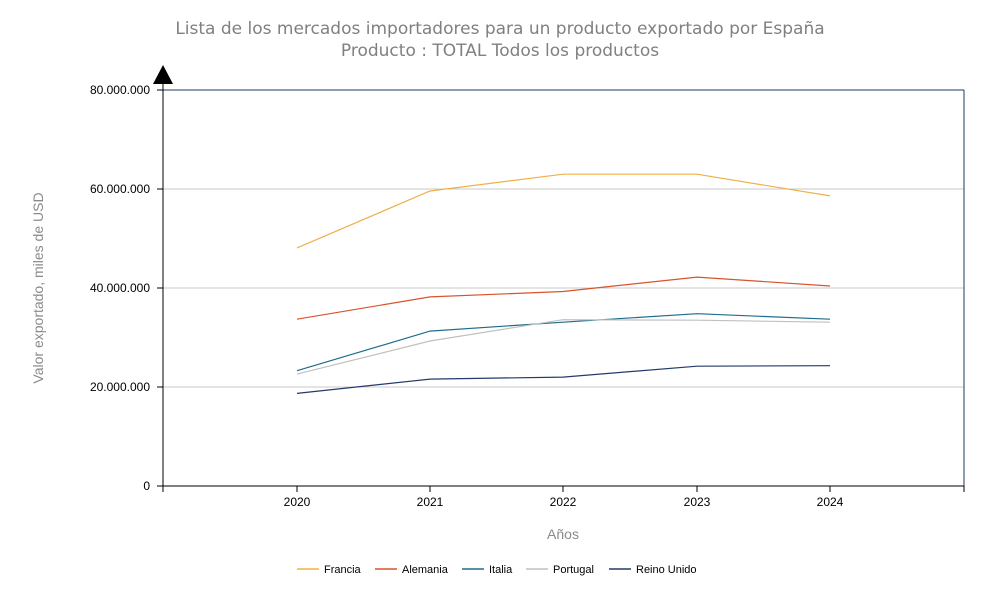 The image size is (1000, 600). I want to click on series-line-reino-unido, so click(563, 379).